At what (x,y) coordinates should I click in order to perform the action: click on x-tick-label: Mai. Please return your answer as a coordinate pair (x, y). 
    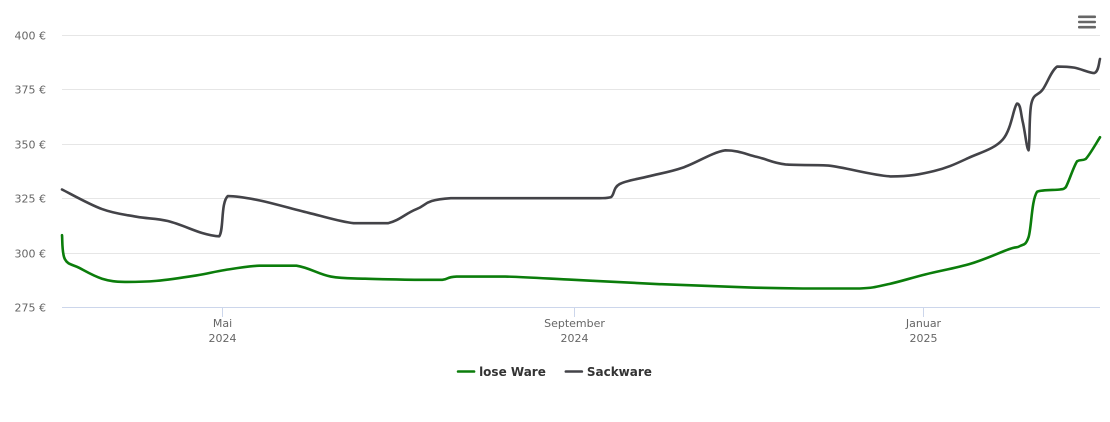
    Looking at the image, I should click on (222, 323).